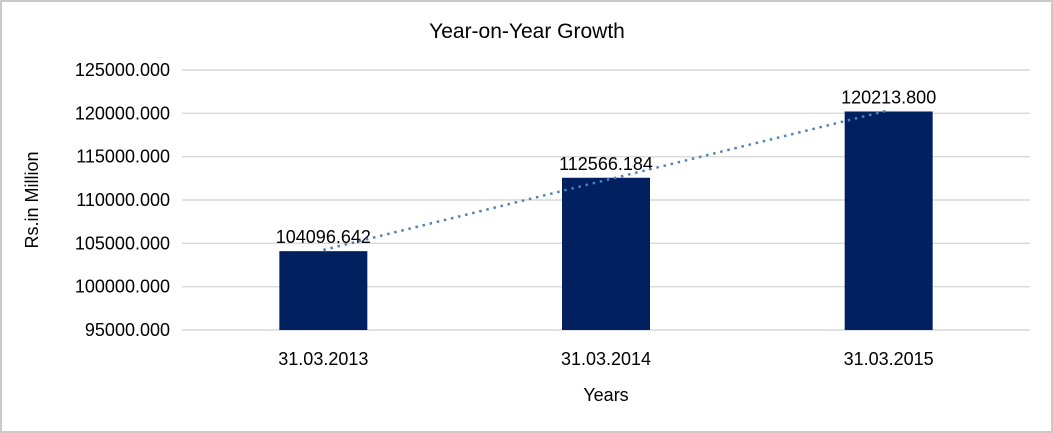 The image size is (1053, 433). What do you see at coordinates (606, 164) in the screenshot?
I see `bar-value-label: 112566.184` at bounding box center [606, 164].